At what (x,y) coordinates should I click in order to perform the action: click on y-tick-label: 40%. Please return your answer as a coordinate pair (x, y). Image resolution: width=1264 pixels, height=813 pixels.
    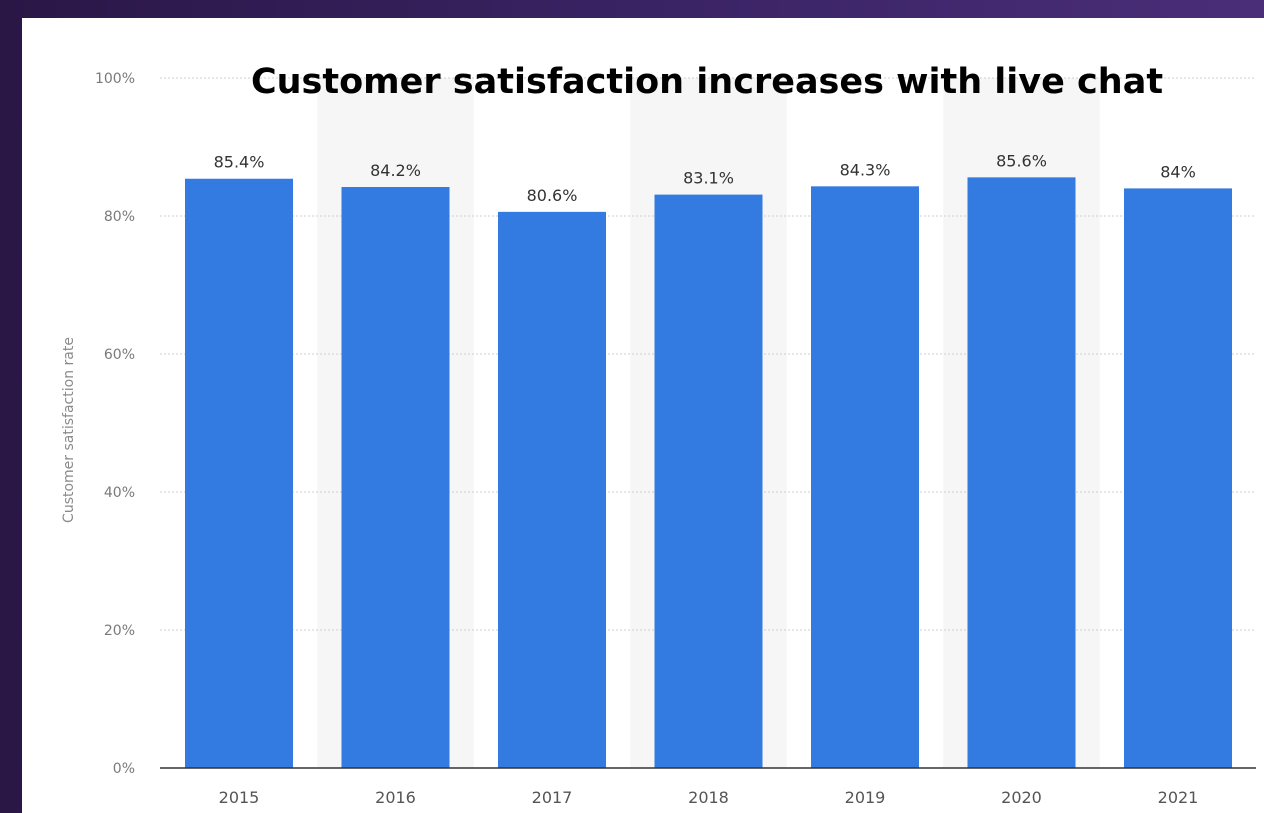
    Looking at the image, I should click on (119, 493).